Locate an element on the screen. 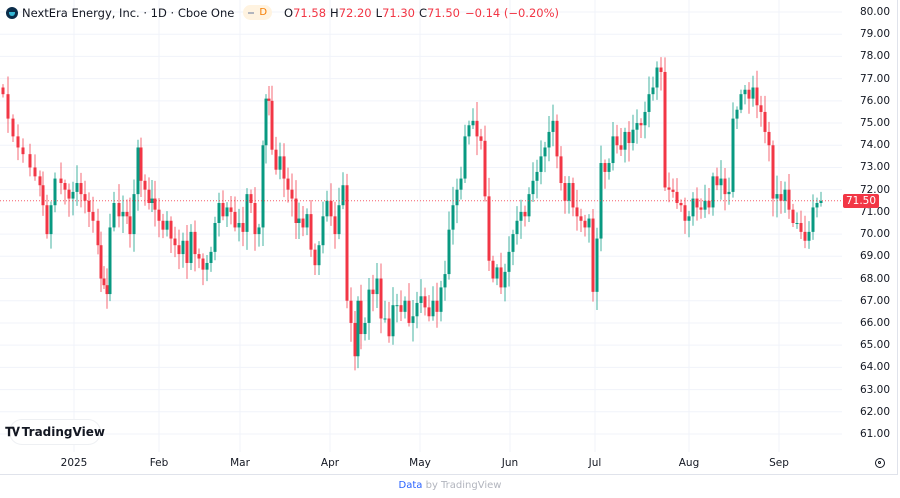 This screenshot has height=498, width=900. tradingview-logo: 𝐓𝐕 TradingView is located at coordinates (55, 432).